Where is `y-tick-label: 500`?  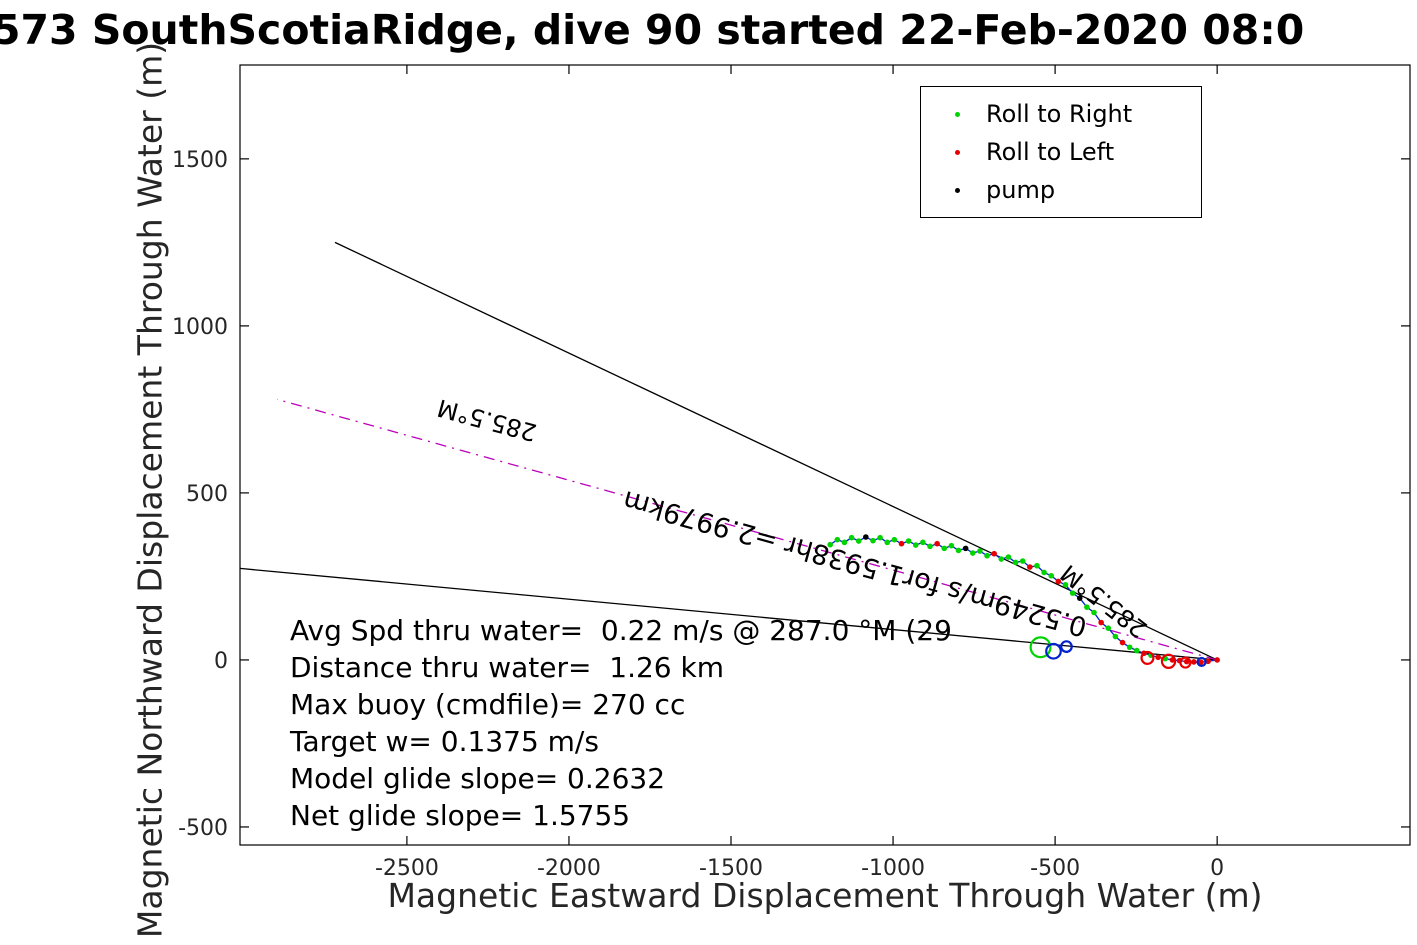 y-tick-label: 500 is located at coordinates (207, 494).